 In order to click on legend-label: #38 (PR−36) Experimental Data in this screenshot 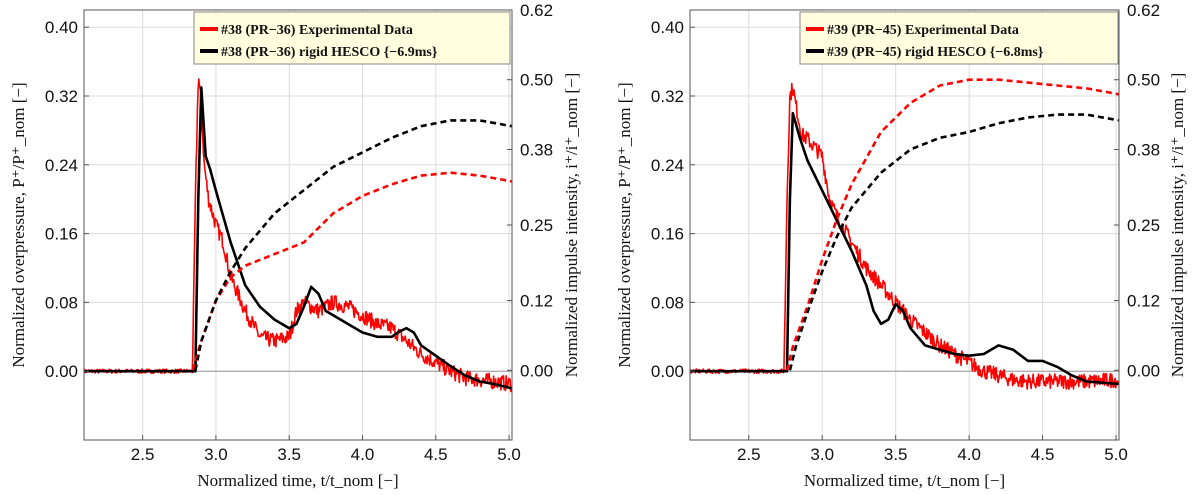, I will do `click(317, 30)`.